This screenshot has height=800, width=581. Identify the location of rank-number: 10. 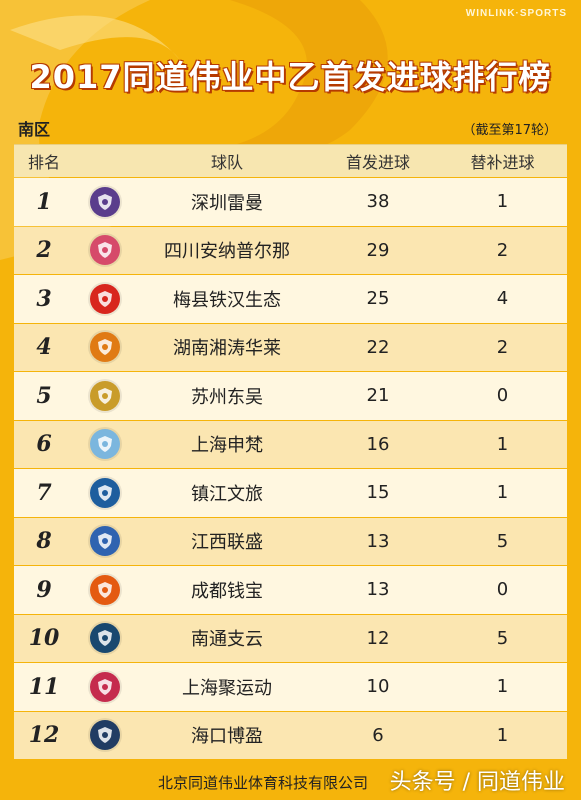
(44, 638).